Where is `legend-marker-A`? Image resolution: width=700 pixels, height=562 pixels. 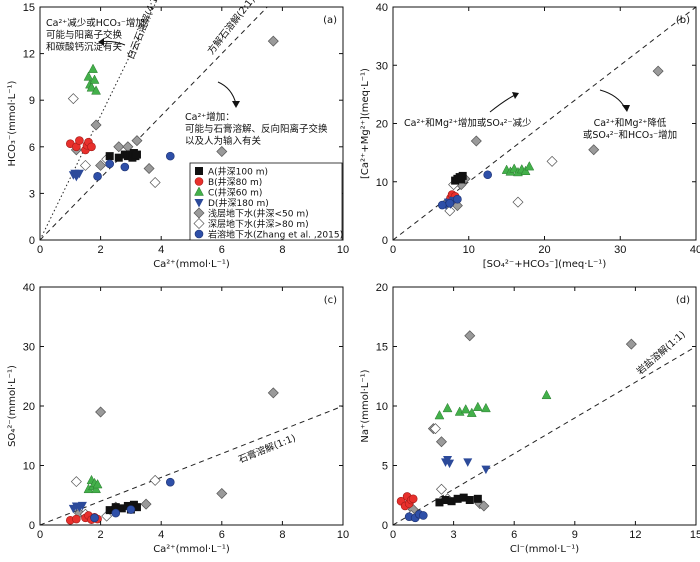 legend-marker-A is located at coordinates (199, 171).